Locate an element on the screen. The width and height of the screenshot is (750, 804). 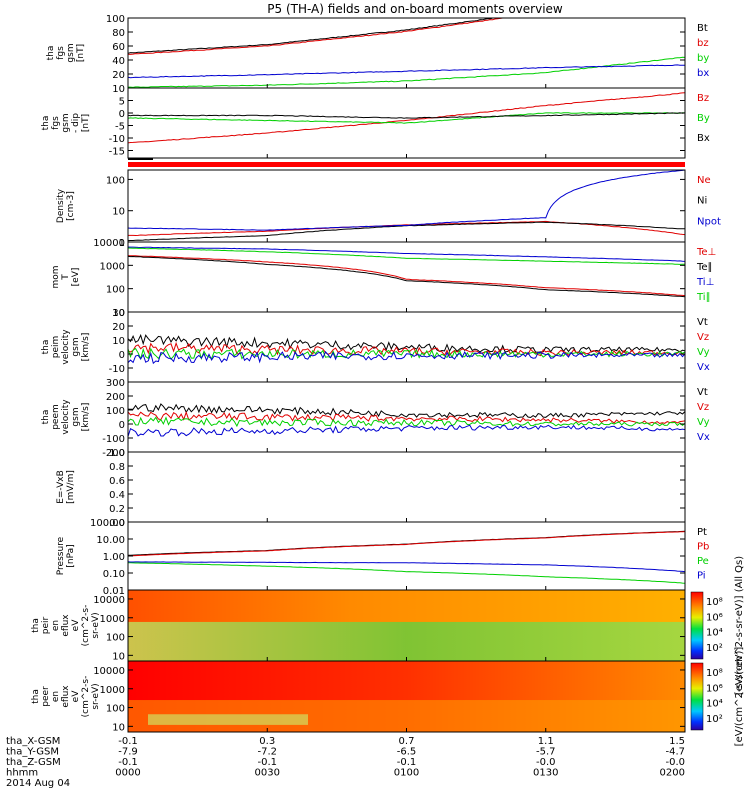
y-axis-label-line: Density is located at coordinates (61, 205).